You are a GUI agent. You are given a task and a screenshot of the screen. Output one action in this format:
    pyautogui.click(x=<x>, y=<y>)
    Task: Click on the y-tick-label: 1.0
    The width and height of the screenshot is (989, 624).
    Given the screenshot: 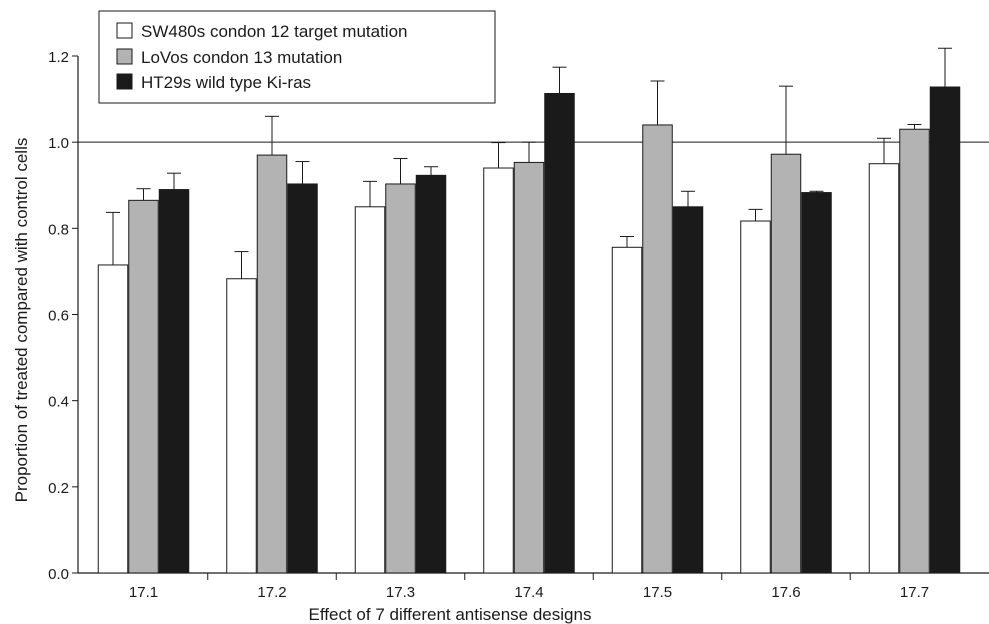 What is the action you would take?
    pyautogui.click(x=58, y=143)
    